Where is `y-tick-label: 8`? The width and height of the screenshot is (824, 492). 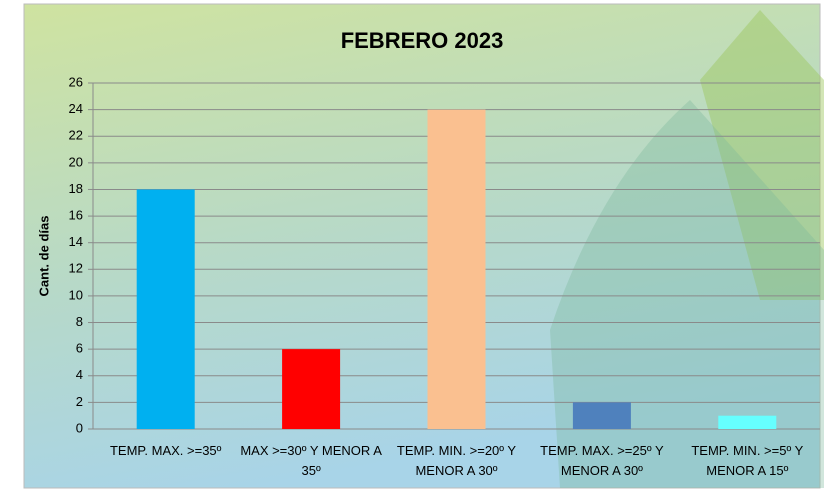 y-tick-label: 8 is located at coordinates (79, 321).